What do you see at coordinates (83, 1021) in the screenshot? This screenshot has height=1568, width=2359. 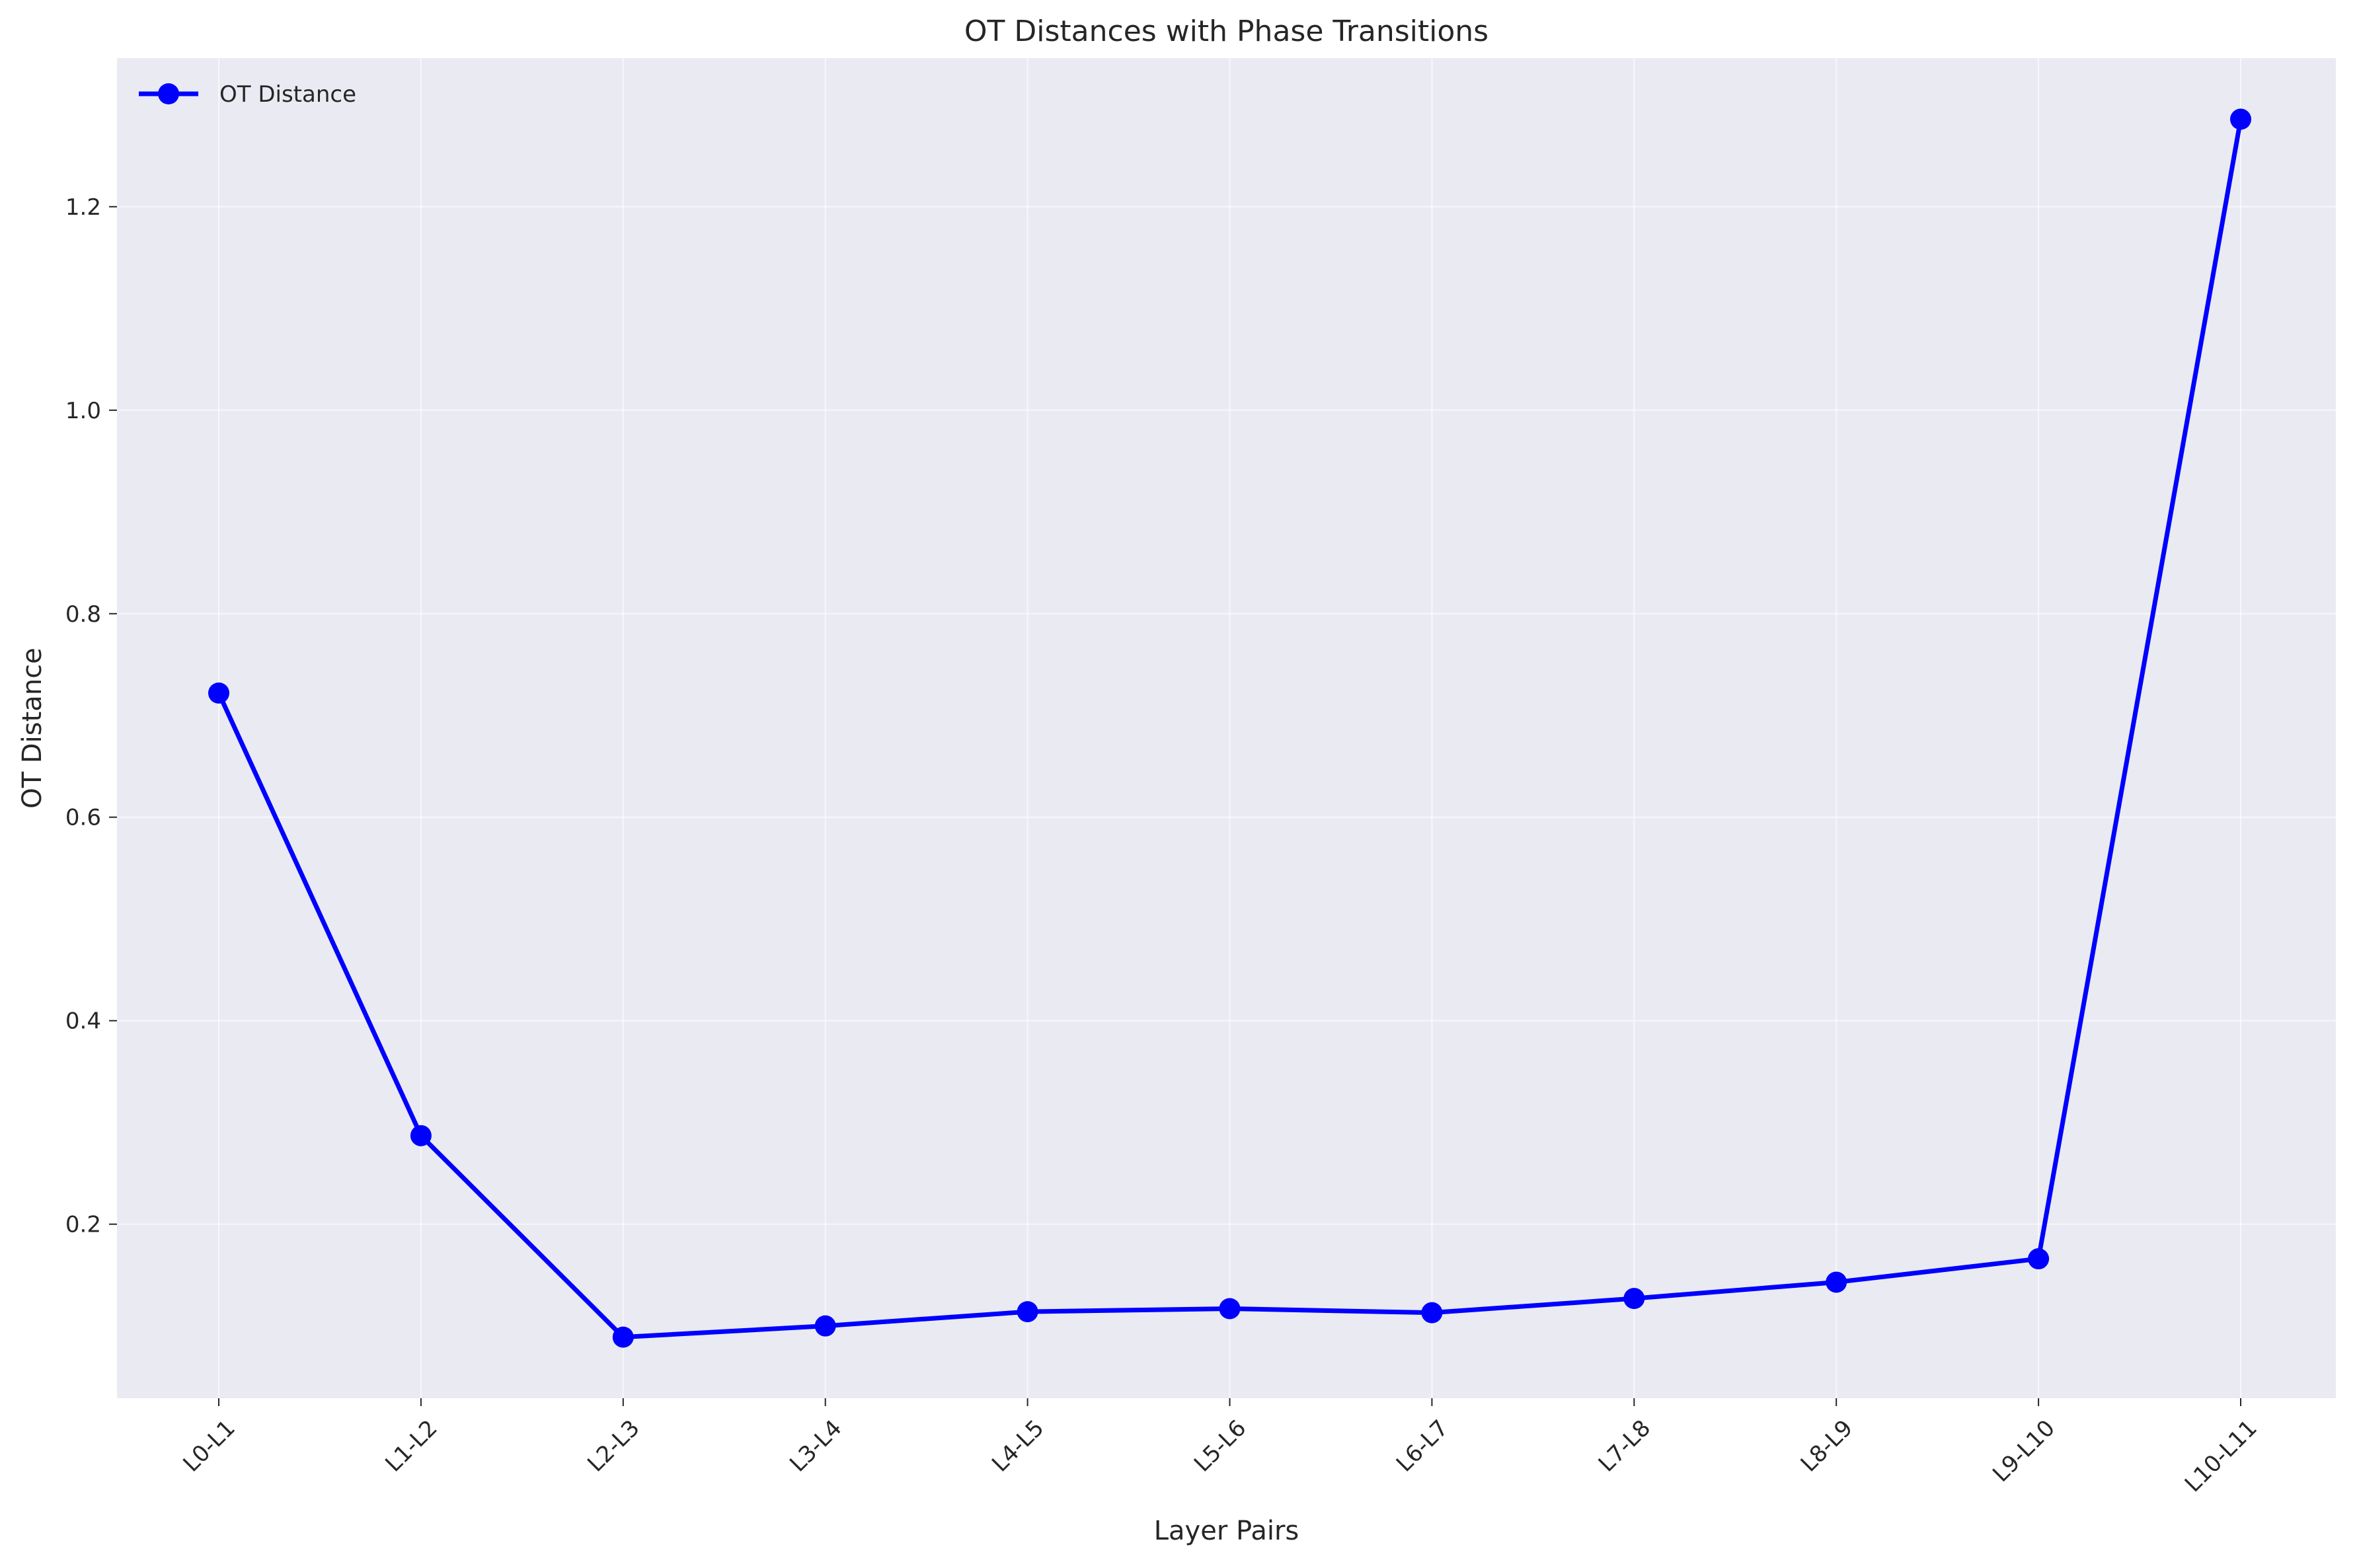 I see `y-tick-label: 0.4` at bounding box center [83, 1021].